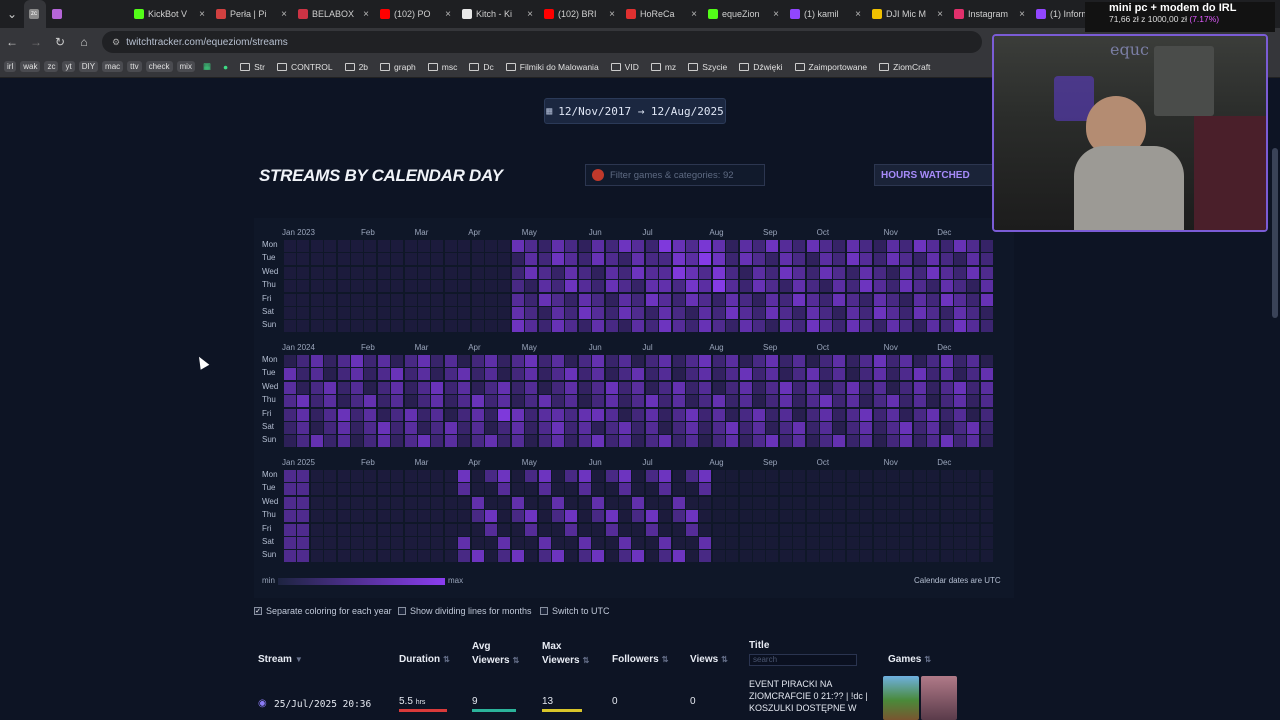  I want to click on bookmark-folder: 2b, so click(356, 67).